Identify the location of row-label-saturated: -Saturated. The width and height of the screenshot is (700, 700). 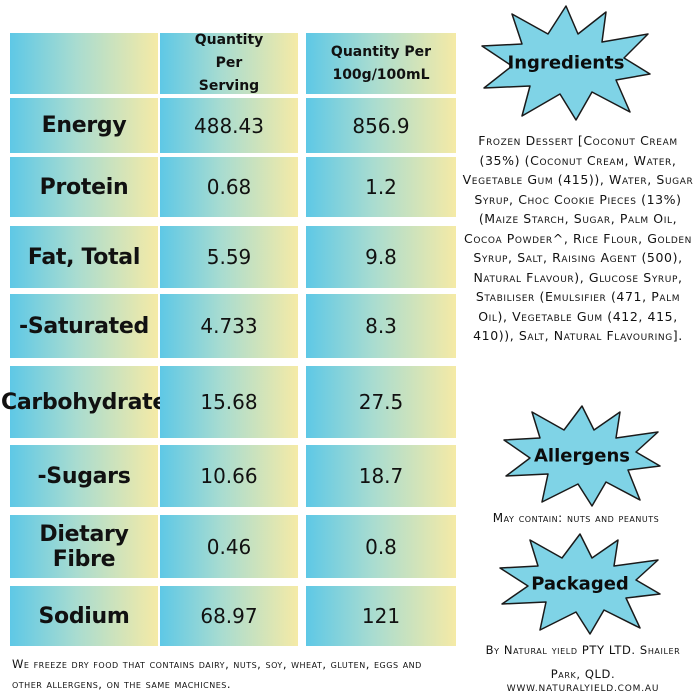
(84, 326).